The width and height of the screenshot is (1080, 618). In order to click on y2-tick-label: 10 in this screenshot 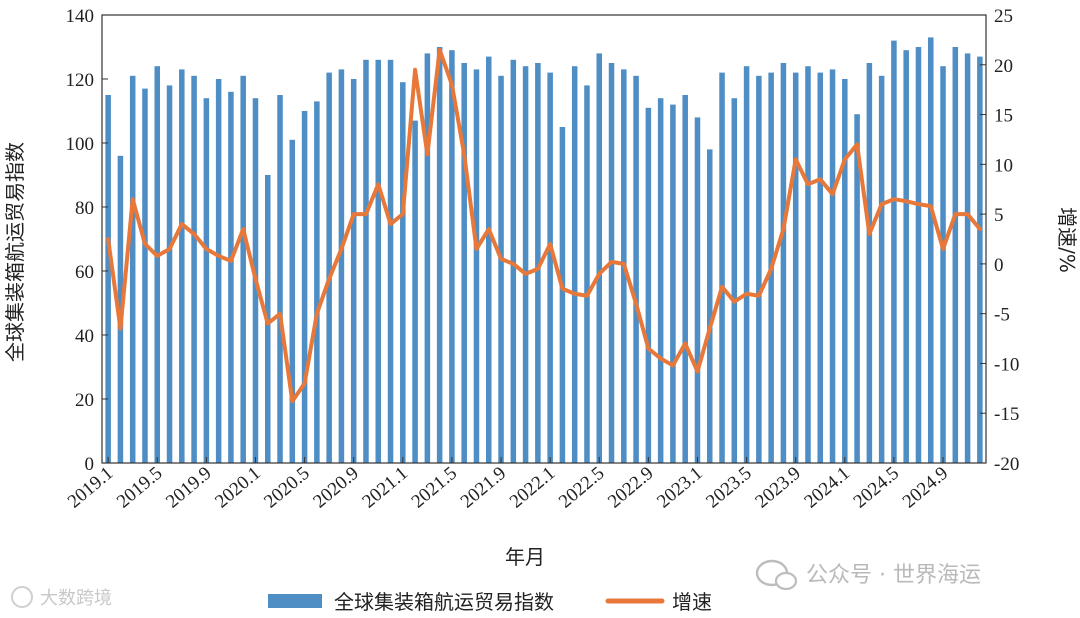, I will do `click(1003, 165)`.